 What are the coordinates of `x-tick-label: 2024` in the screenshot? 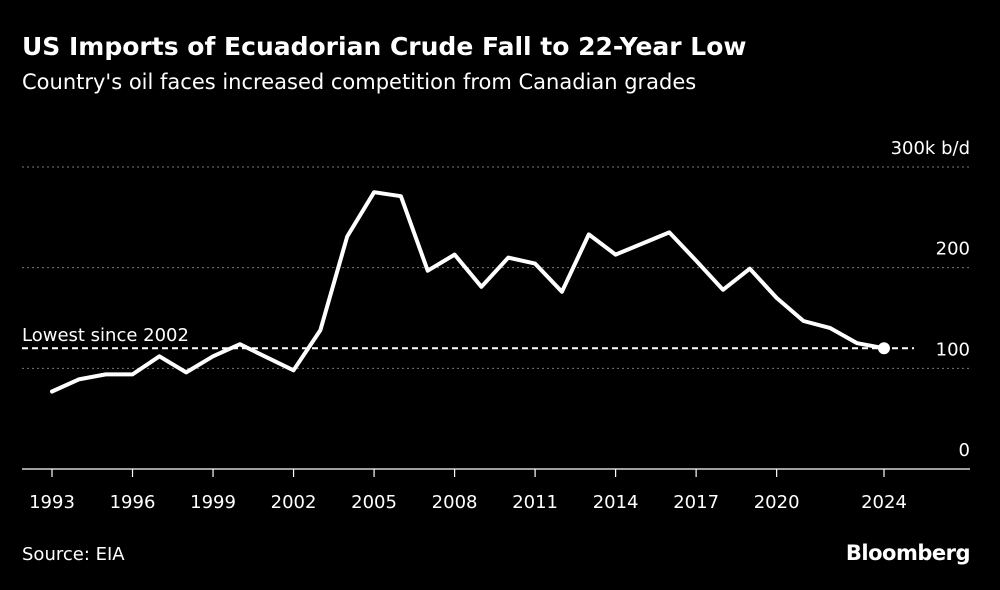 It's located at (884, 502).